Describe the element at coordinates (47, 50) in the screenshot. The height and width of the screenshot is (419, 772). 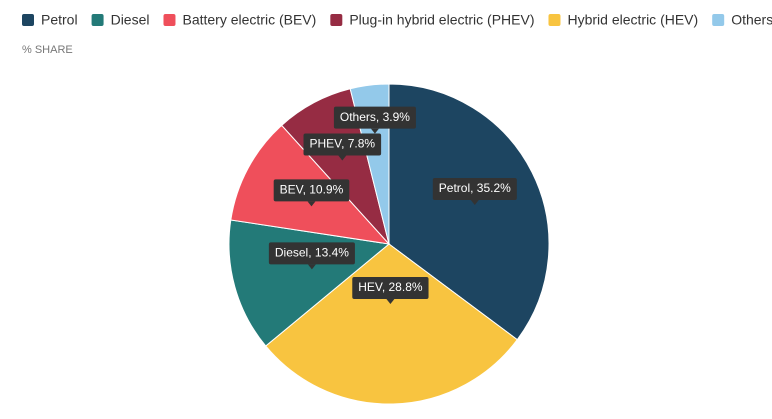
I see `subtitle: % SHARE` at that location.